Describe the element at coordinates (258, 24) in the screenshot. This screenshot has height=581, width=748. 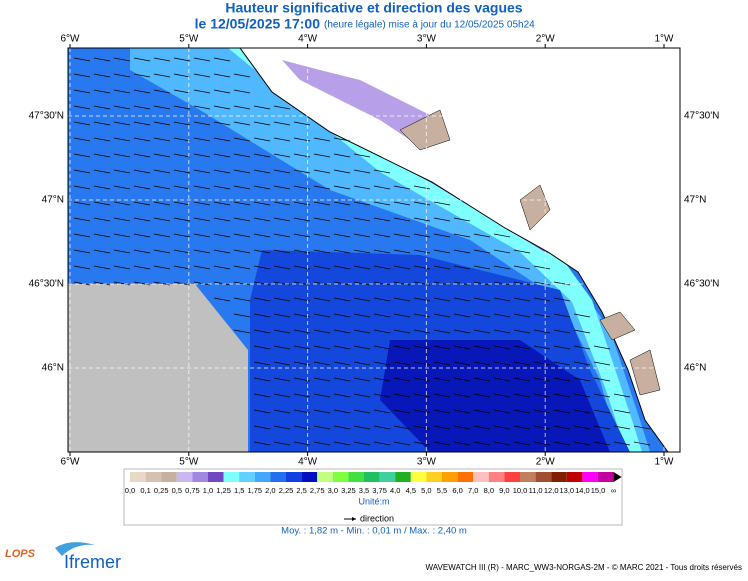
I see `date: le 12/05/2025 17:00` at that location.